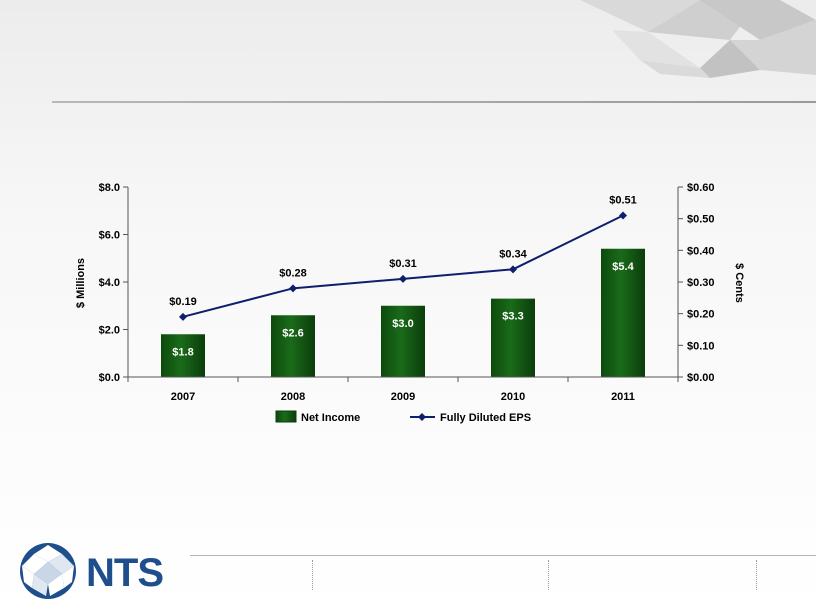  Describe the element at coordinates (286, 416) in the screenshot. I see `legend-swatch-net-income` at that location.